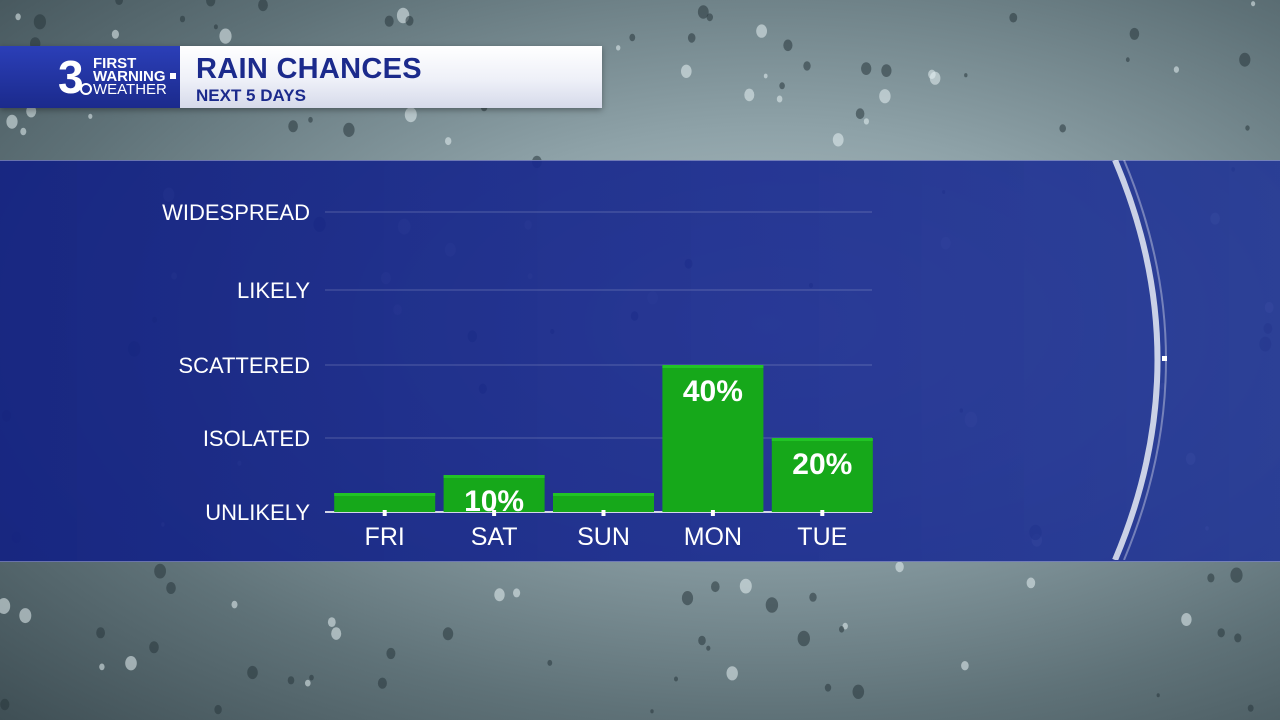 The image size is (1280, 720). What do you see at coordinates (309, 69) in the screenshot?
I see `page-title: RAIN CHANCES` at bounding box center [309, 69].